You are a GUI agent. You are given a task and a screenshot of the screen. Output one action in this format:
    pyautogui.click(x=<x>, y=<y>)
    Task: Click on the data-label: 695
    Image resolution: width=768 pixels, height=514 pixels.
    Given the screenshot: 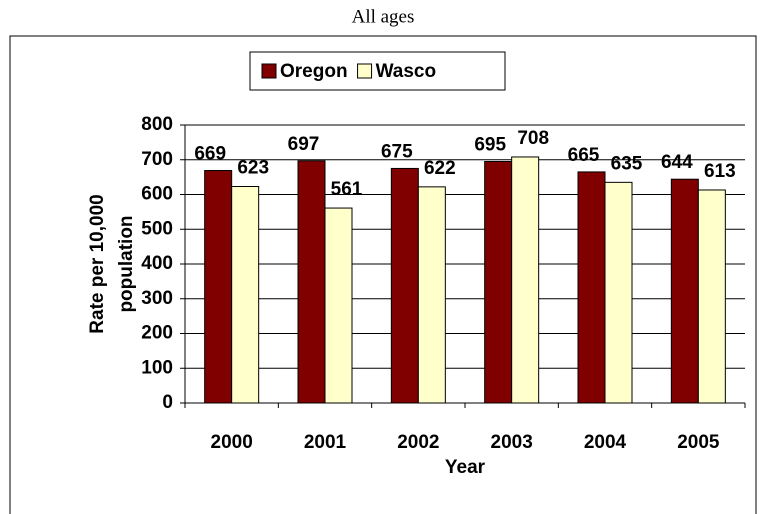 What is the action you would take?
    pyautogui.click(x=490, y=145)
    